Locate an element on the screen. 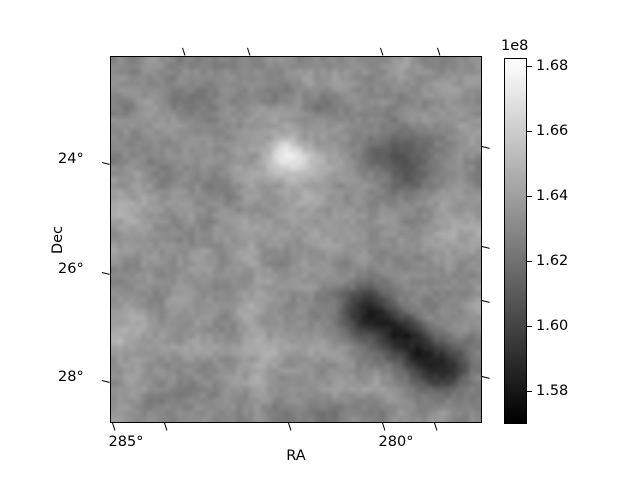 The height and width of the screenshot is (480, 640). y-axis-label: Dec is located at coordinates (58, 240).